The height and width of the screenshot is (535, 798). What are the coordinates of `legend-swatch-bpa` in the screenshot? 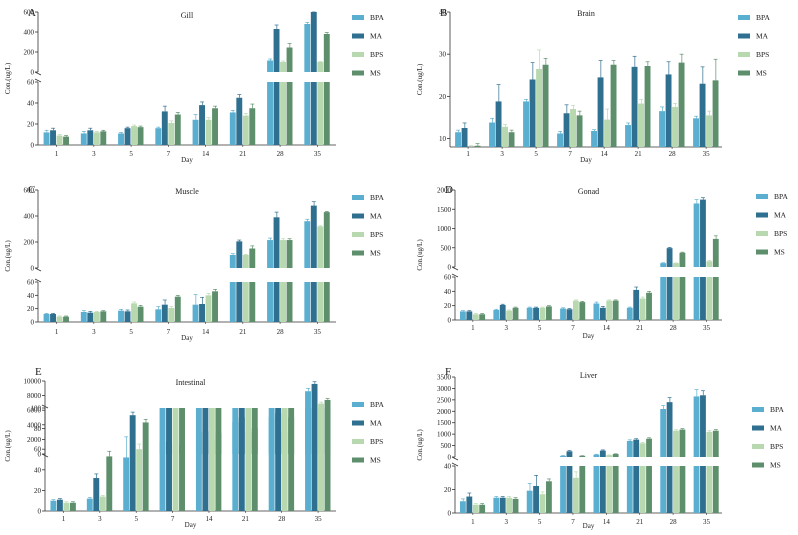 It's located at (358, 17).